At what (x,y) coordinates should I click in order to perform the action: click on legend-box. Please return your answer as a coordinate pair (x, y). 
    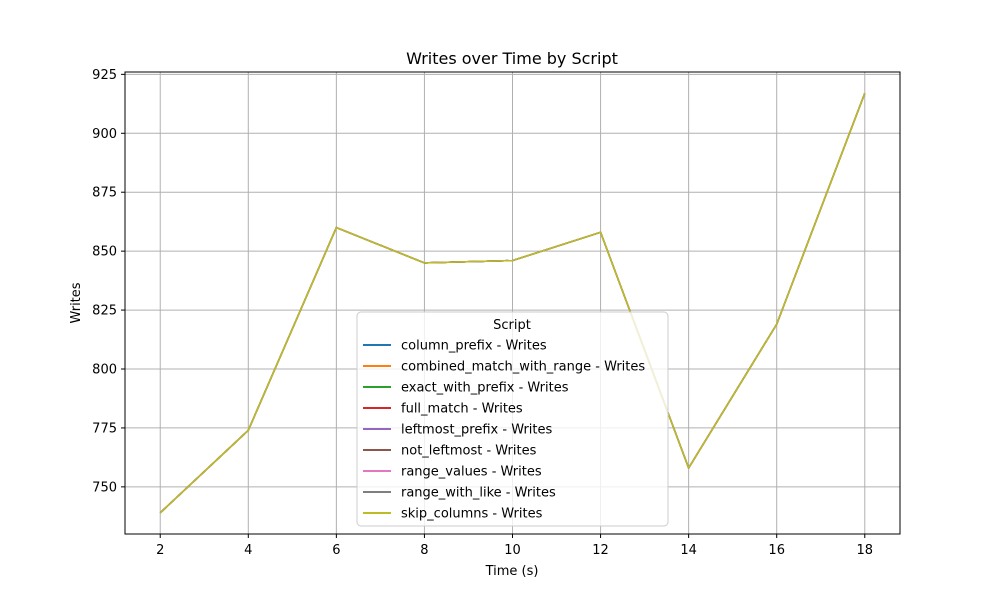
    Looking at the image, I should click on (512, 419).